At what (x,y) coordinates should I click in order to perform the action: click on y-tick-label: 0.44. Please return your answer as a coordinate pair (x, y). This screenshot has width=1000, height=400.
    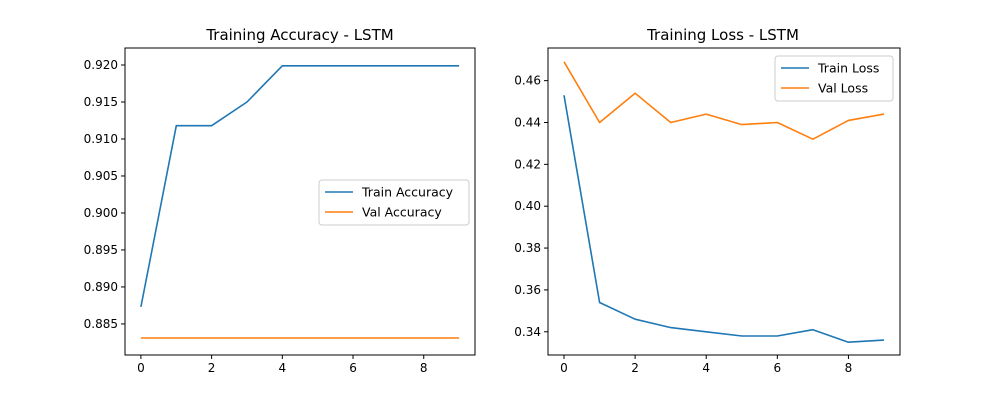
    Looking at the image, I should click on (527, 123).